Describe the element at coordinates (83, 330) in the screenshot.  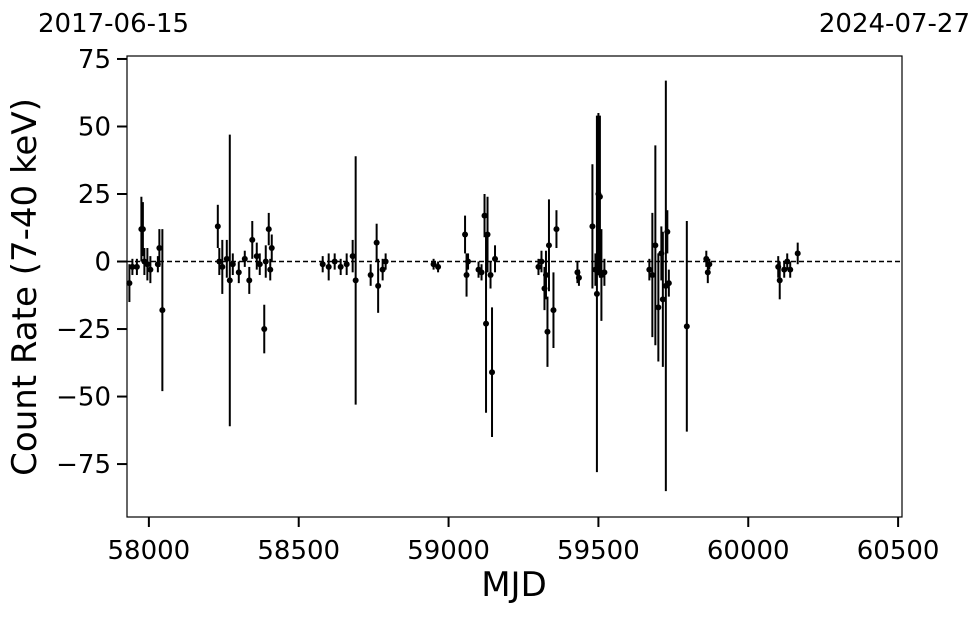
I see `y-tick-label: −25` at that location.